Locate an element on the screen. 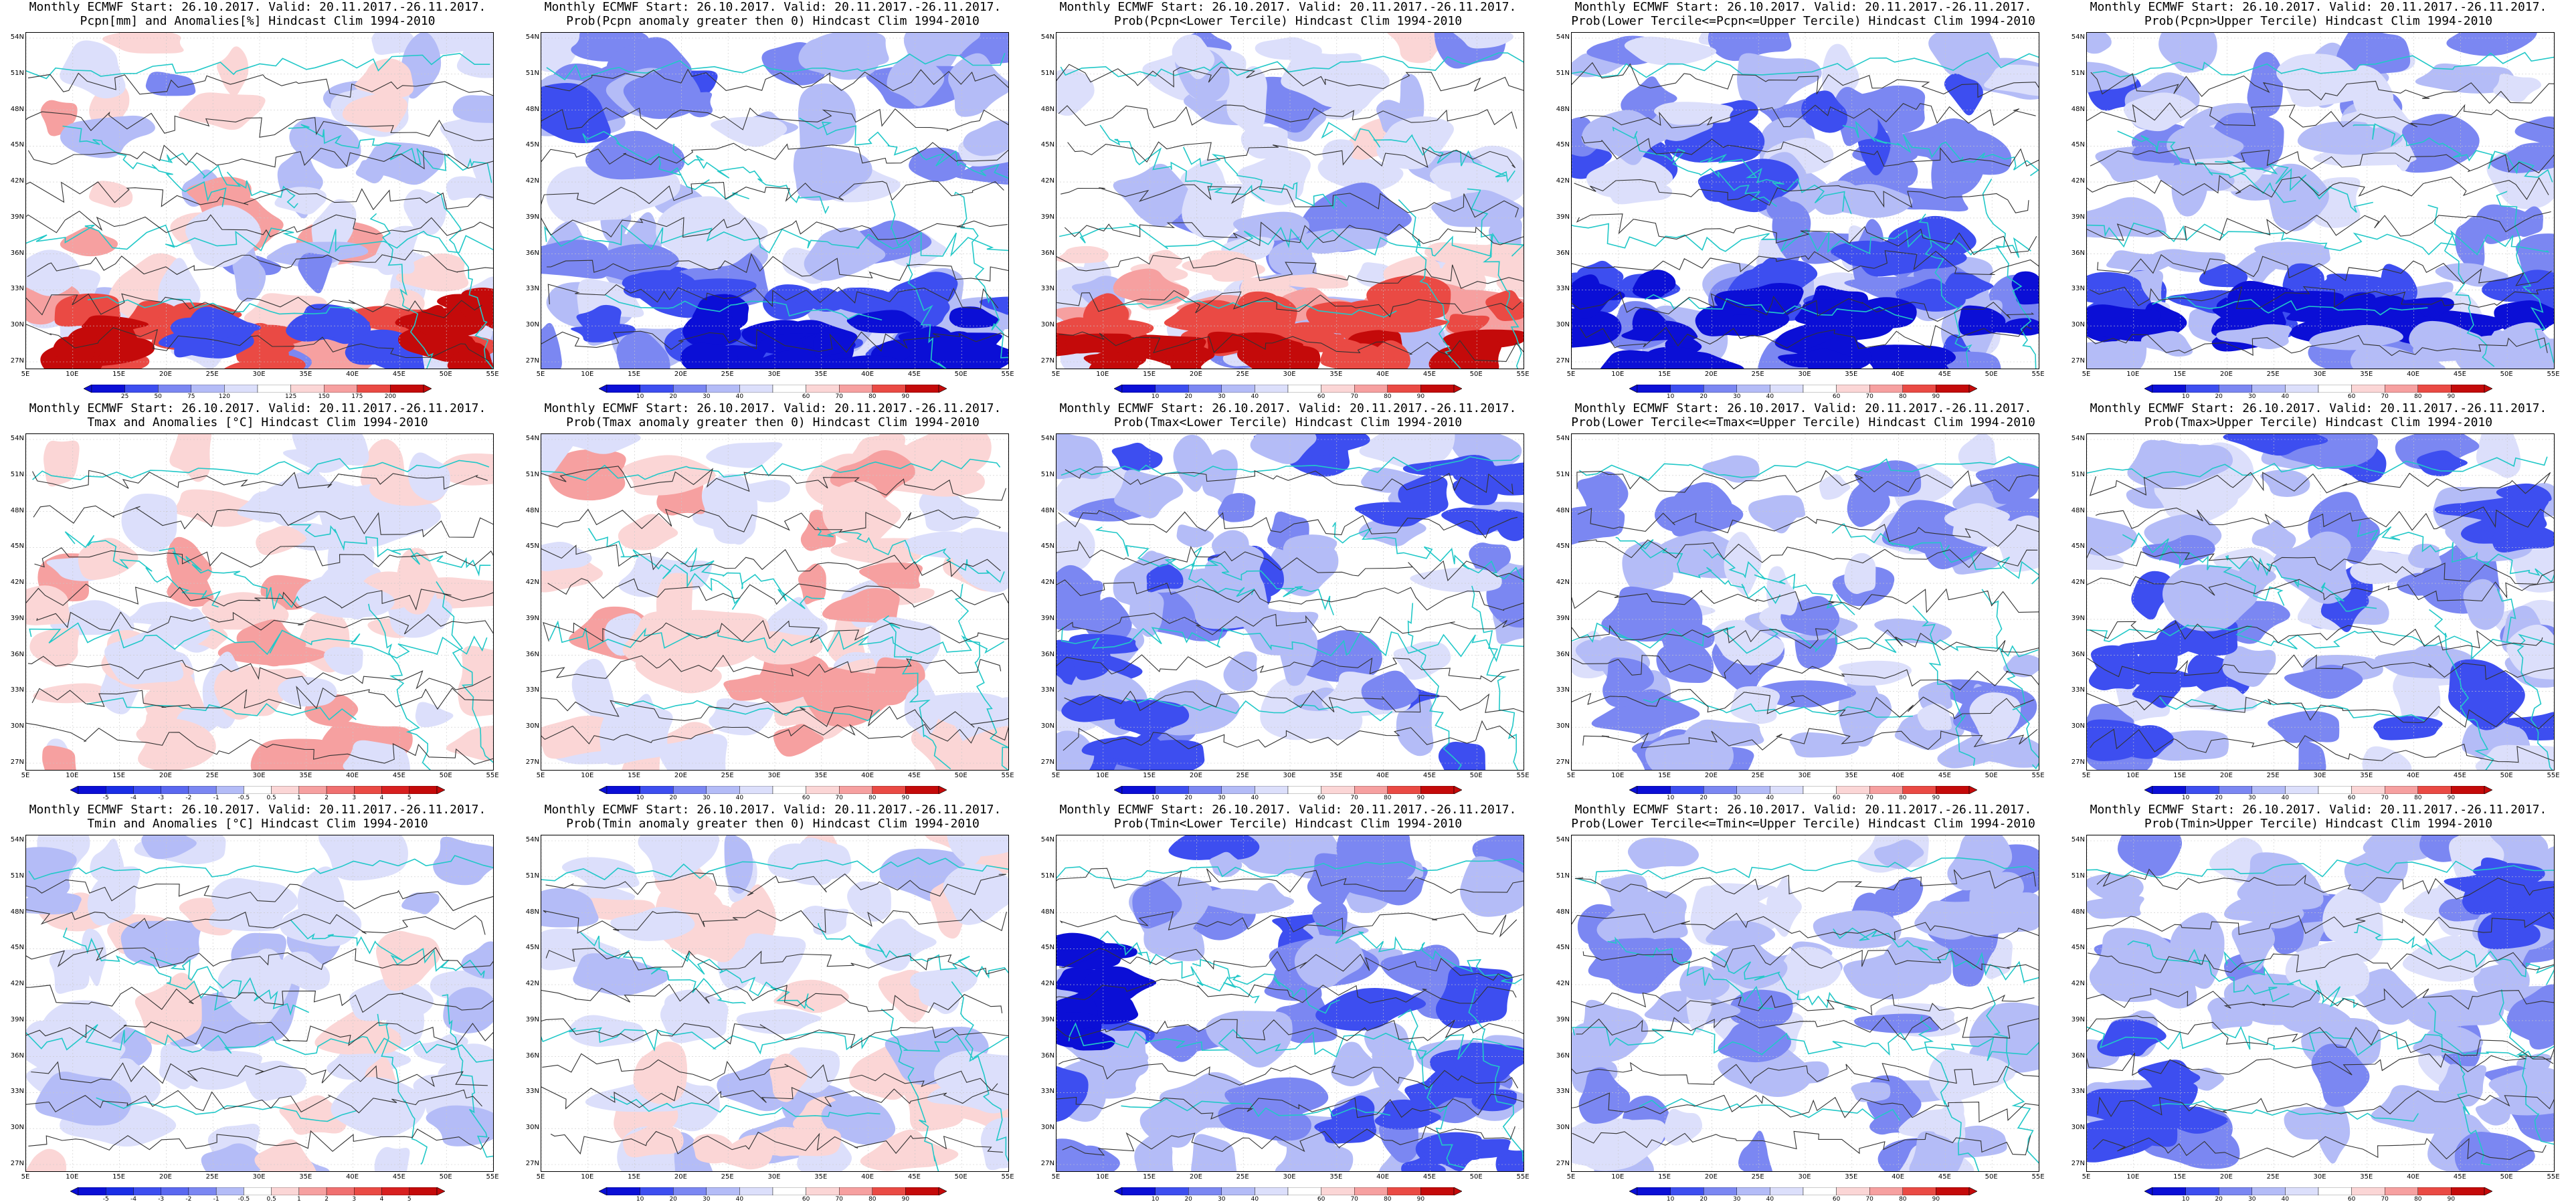 The image size is (2576, 1204). latitude-label: 42N is located at coordinates (532, 984).